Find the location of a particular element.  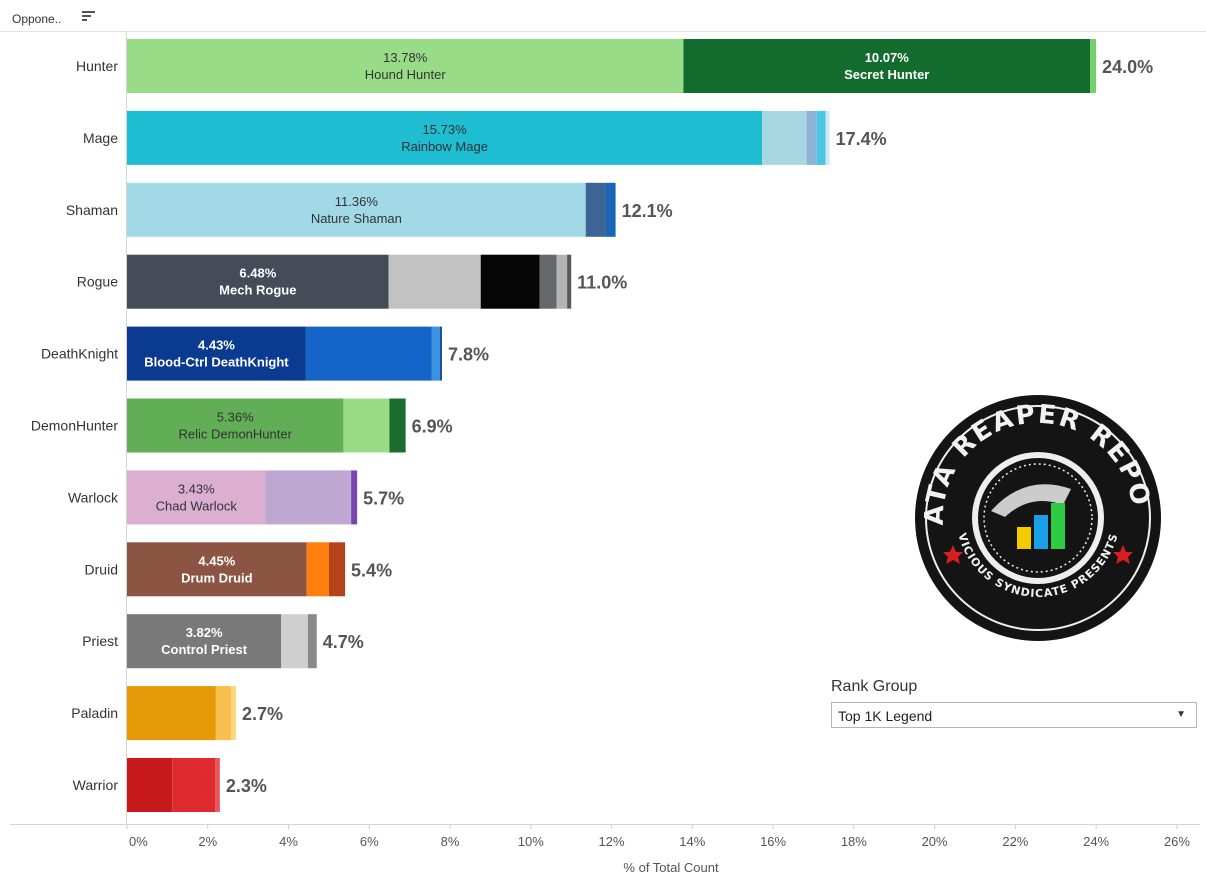

bar-total-label: 12.1% is located at coordinates (647, 211).